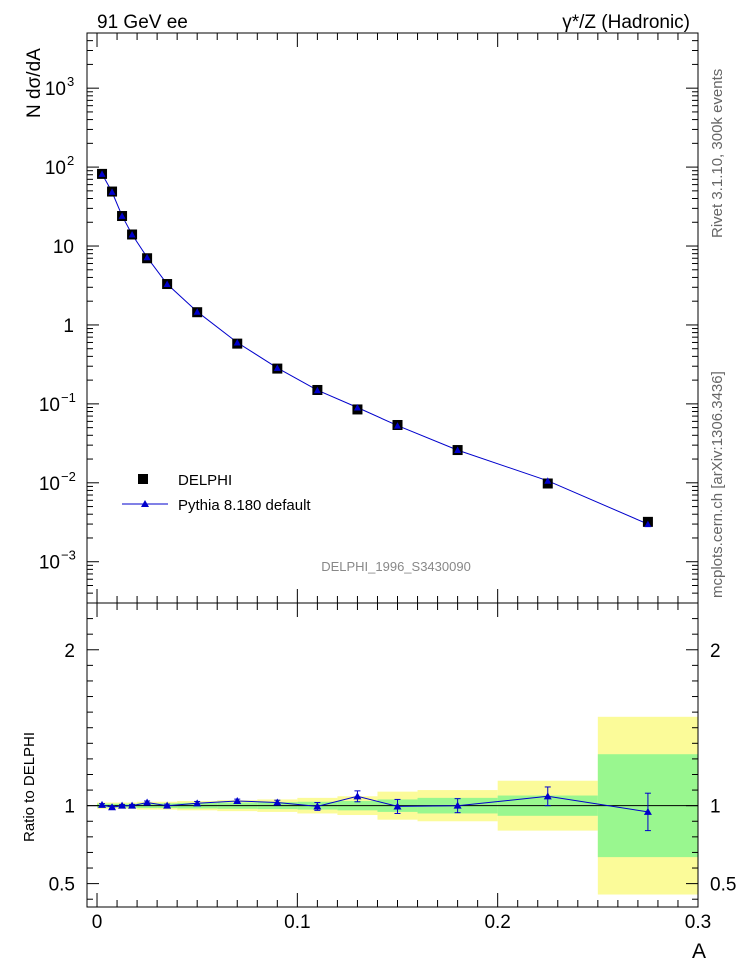 This screenshot has height=977, width=746. Describe the element at coordinates (49, 563) in the screenshot. I see `main-y-tick-label-0: 10` at that location.